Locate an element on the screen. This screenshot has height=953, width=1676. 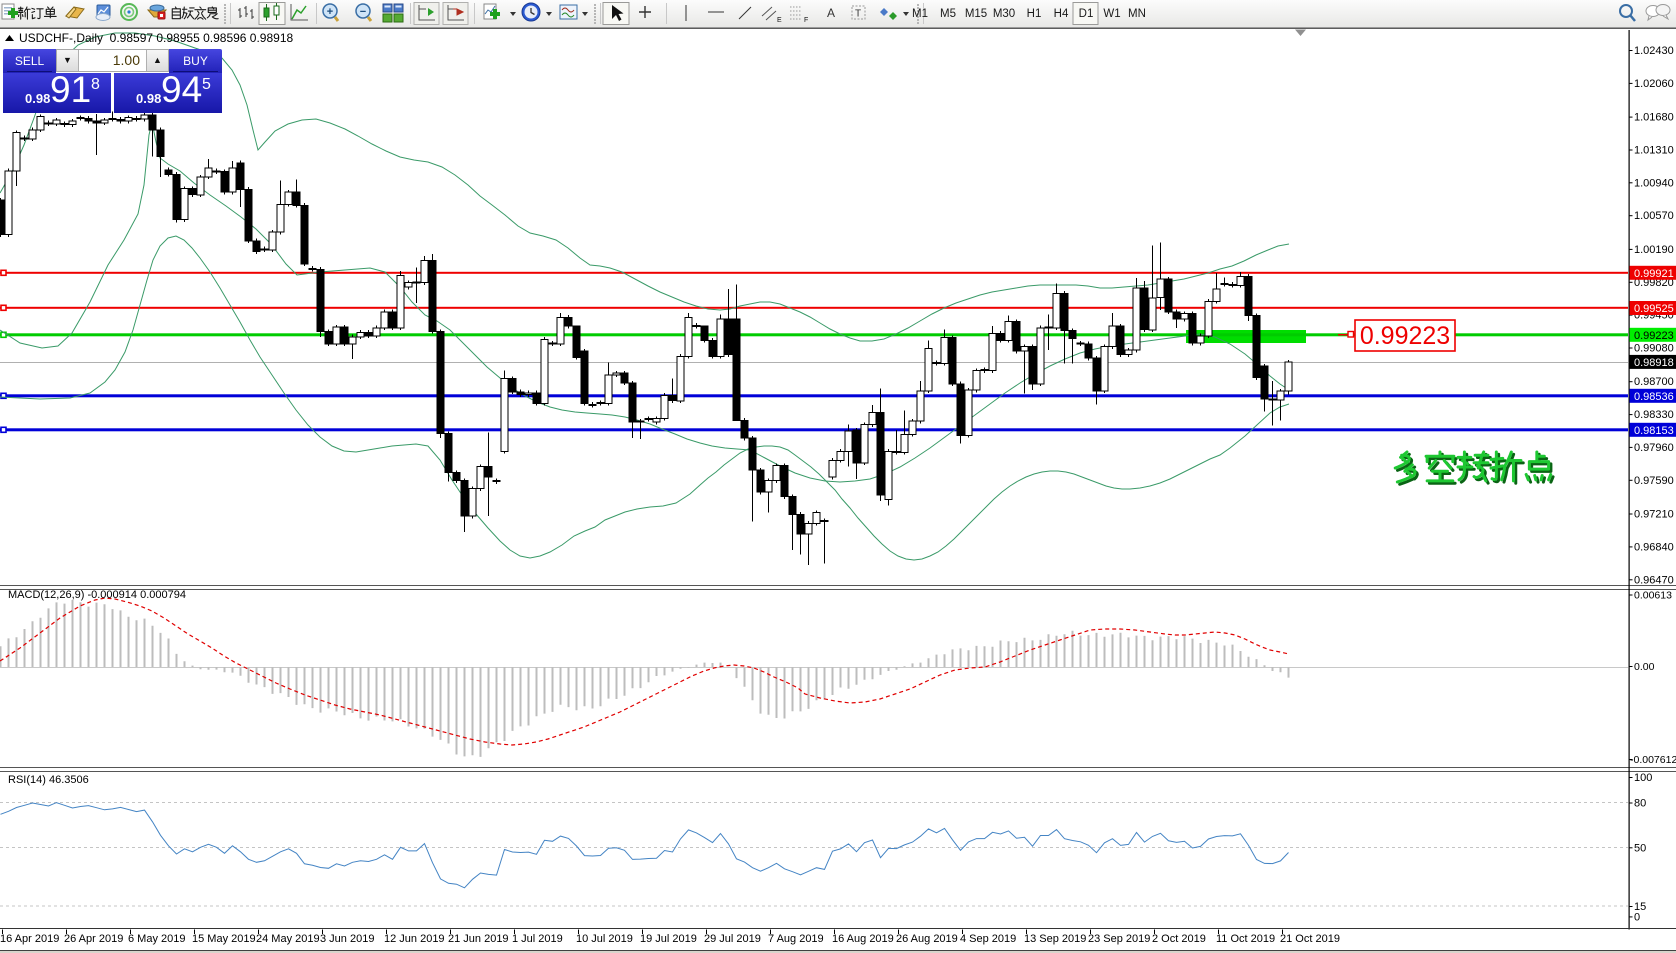
svg-text: 1.00940 is located at coordinates (1654, 183).